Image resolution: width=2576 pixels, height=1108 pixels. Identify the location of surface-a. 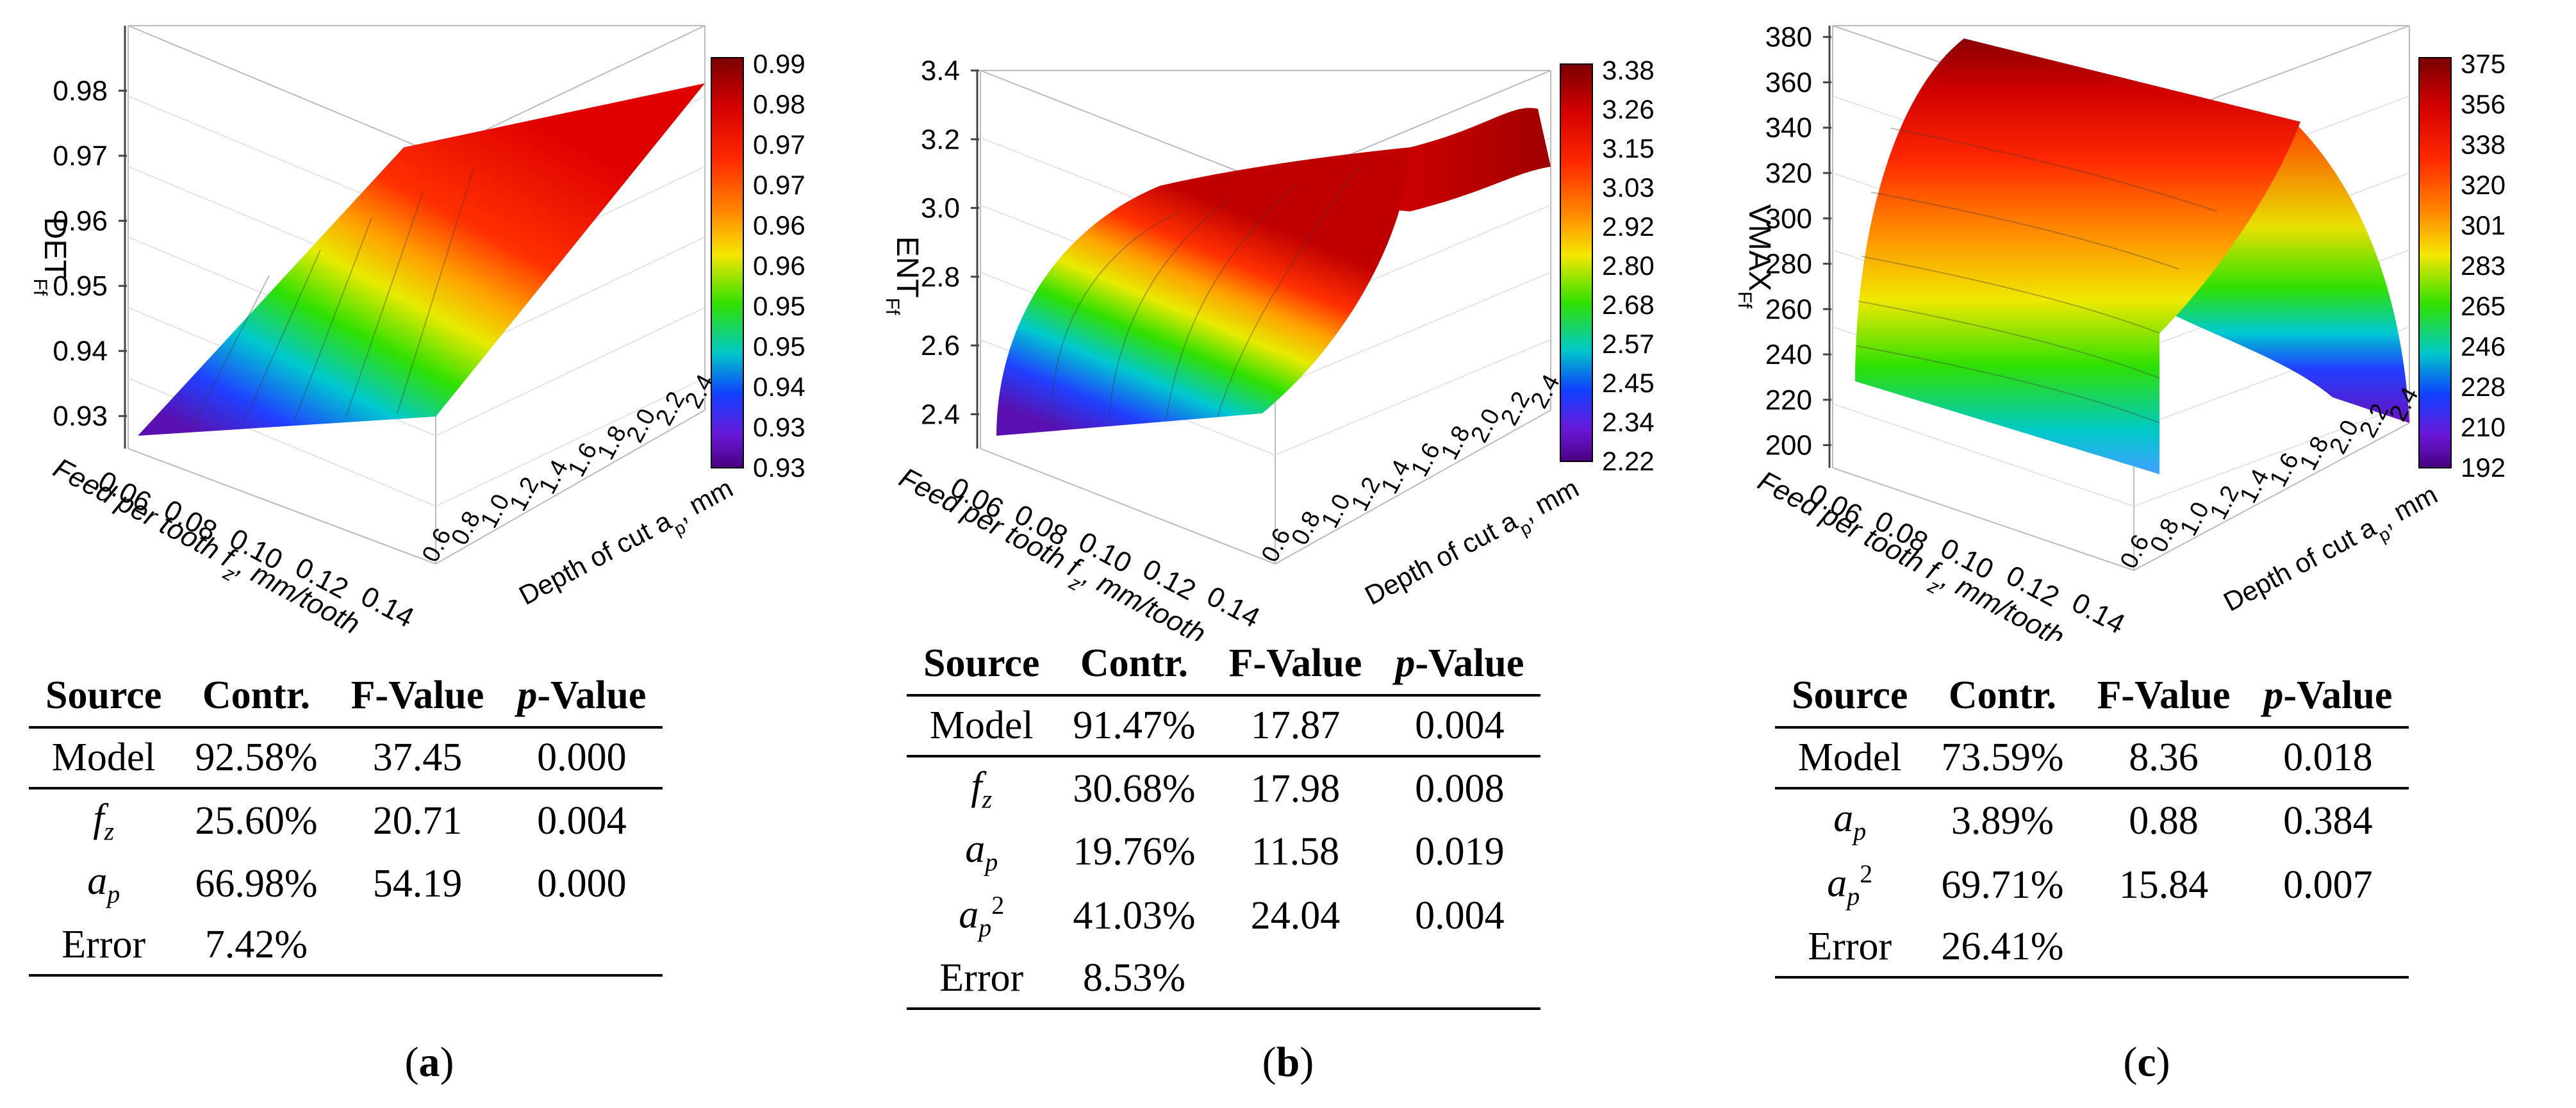
(421, 259).